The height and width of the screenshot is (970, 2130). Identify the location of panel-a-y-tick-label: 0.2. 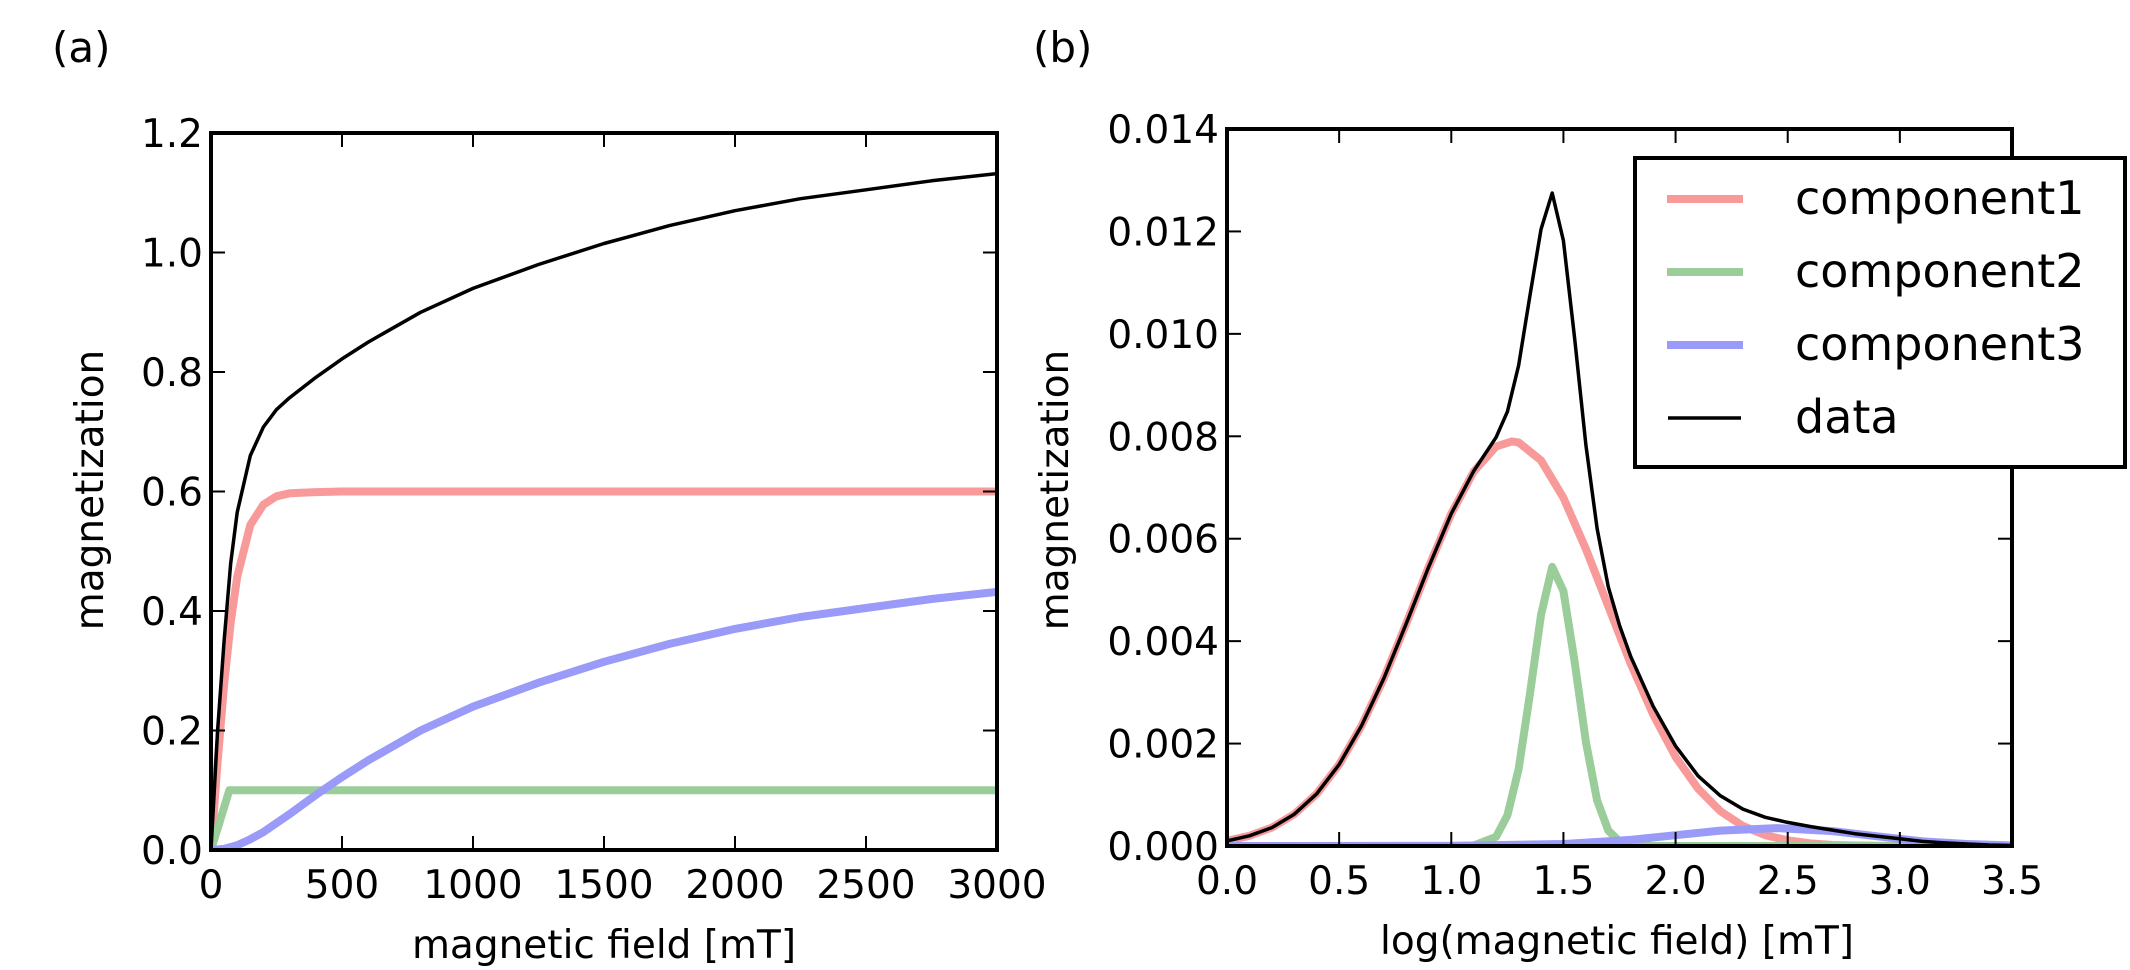
(172, 732).